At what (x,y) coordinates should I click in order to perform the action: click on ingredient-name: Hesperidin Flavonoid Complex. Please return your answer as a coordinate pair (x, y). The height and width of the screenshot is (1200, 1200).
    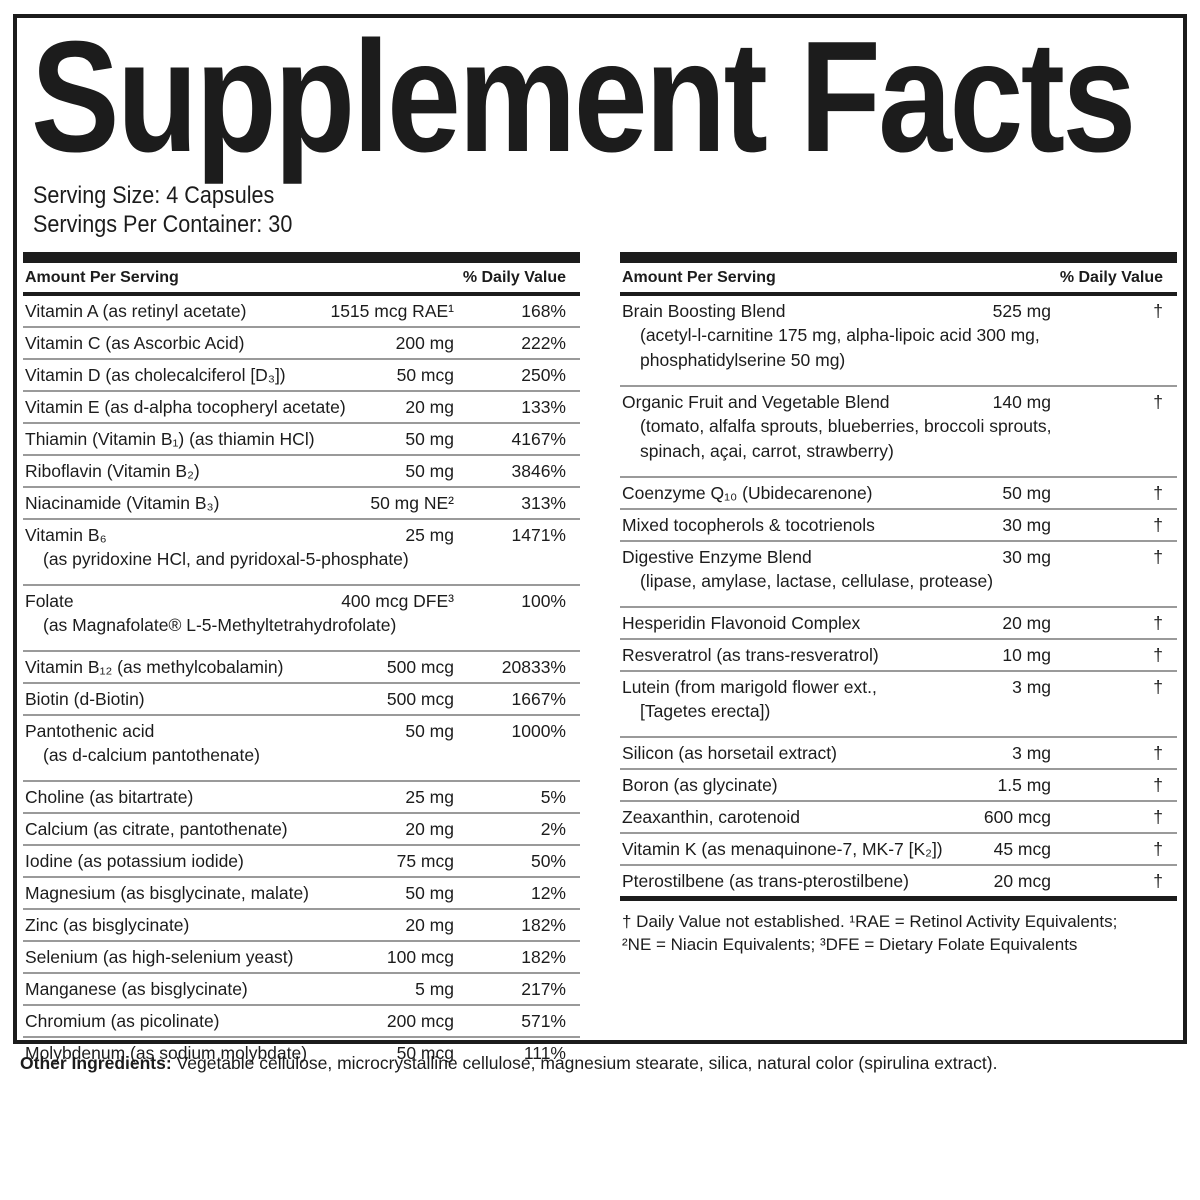
    Looking at the image, I should click on (741, 623).